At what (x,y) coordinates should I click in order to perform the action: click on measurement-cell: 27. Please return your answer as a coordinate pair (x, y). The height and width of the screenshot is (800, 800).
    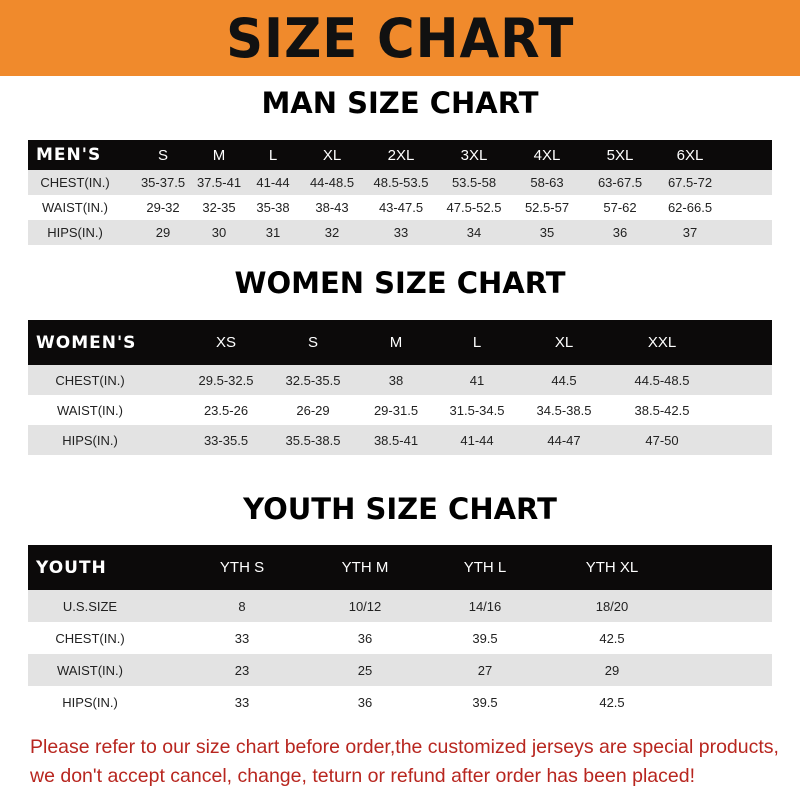
    Looking at the image, I should click on (485, 670).